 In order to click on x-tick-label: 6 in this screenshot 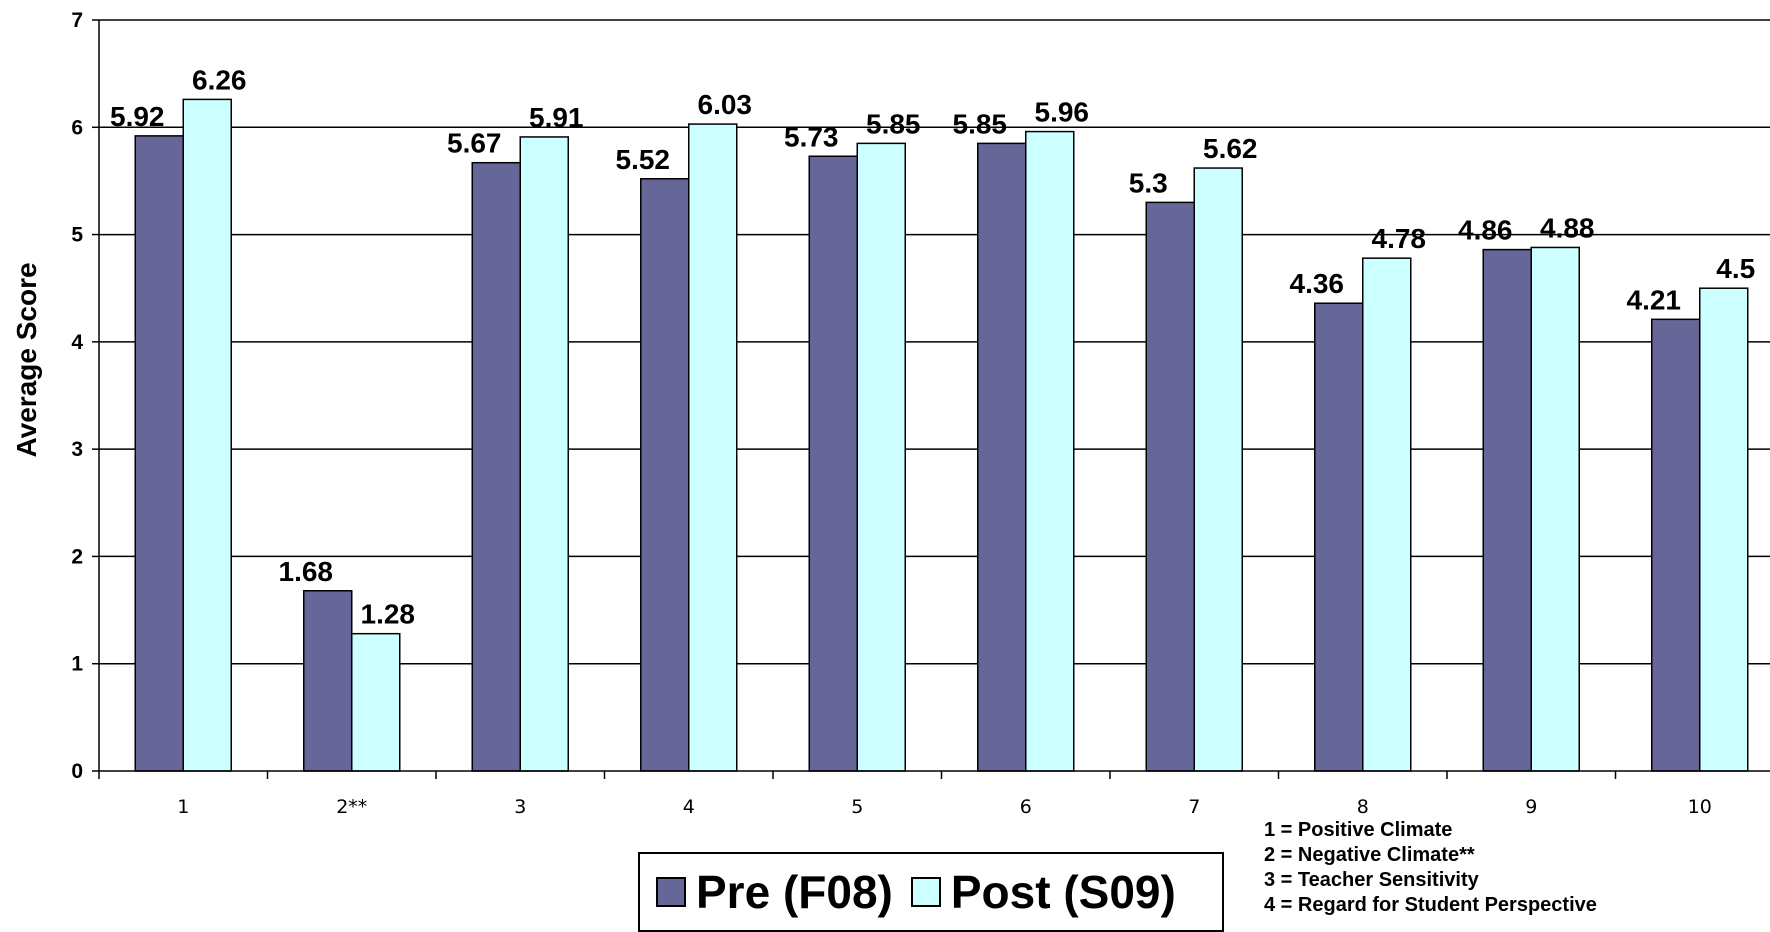, I will do `click(1026, 807)`.